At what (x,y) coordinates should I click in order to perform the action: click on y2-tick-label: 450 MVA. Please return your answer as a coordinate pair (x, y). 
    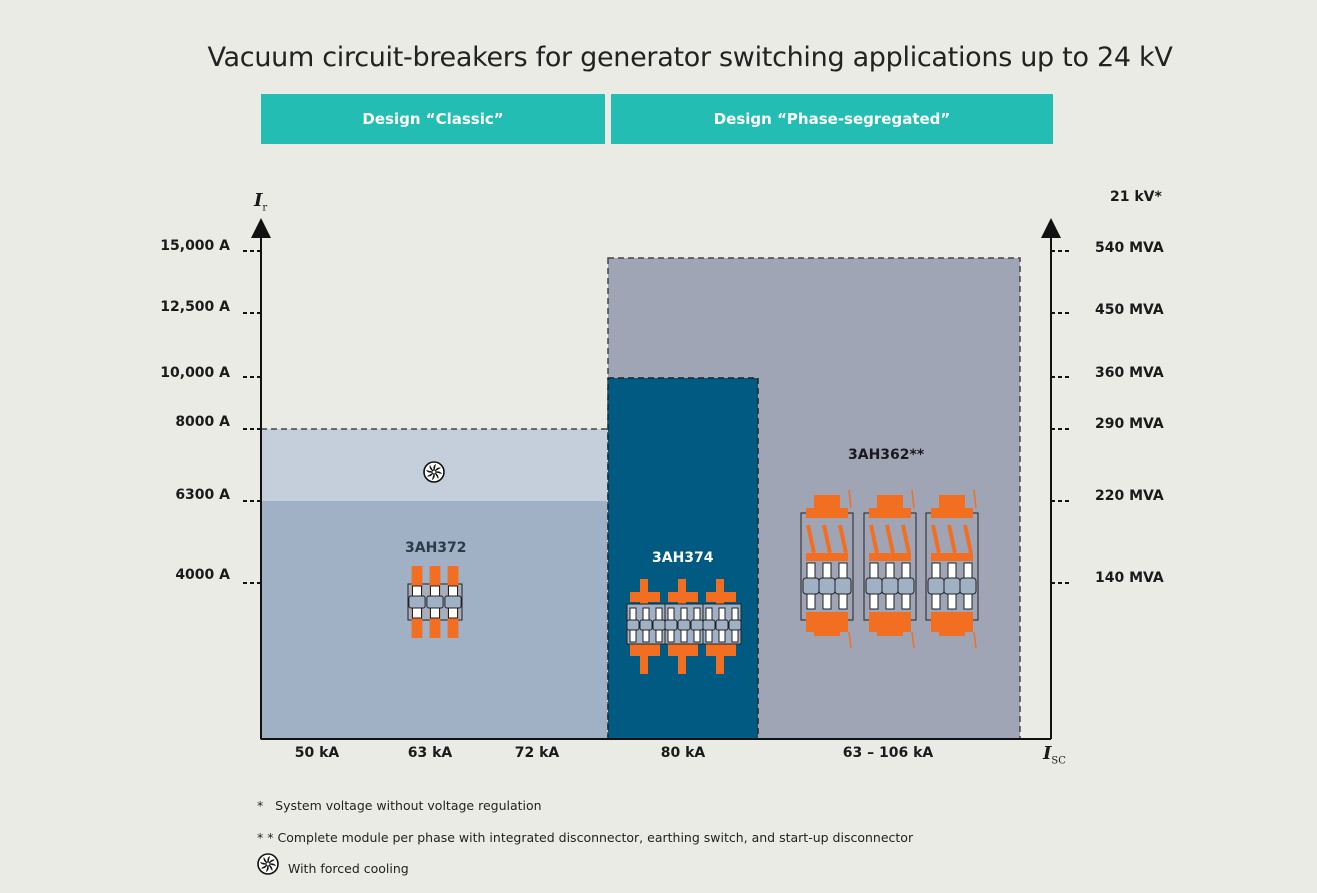
    Looking at the image, I should click on (1129, 310).